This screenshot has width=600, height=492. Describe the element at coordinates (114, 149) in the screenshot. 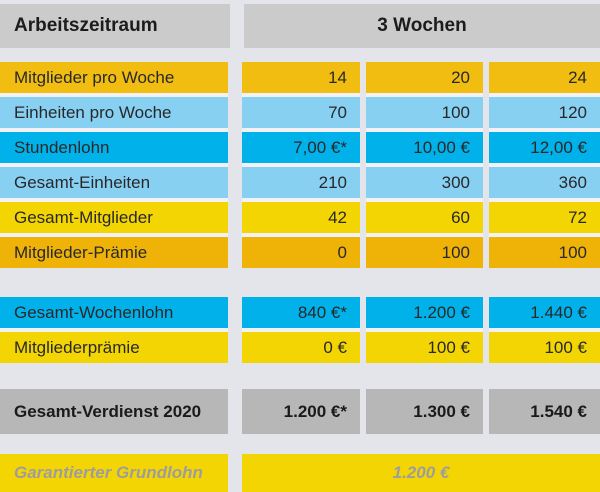

I see `row-label: Stundenlohn` at that location.